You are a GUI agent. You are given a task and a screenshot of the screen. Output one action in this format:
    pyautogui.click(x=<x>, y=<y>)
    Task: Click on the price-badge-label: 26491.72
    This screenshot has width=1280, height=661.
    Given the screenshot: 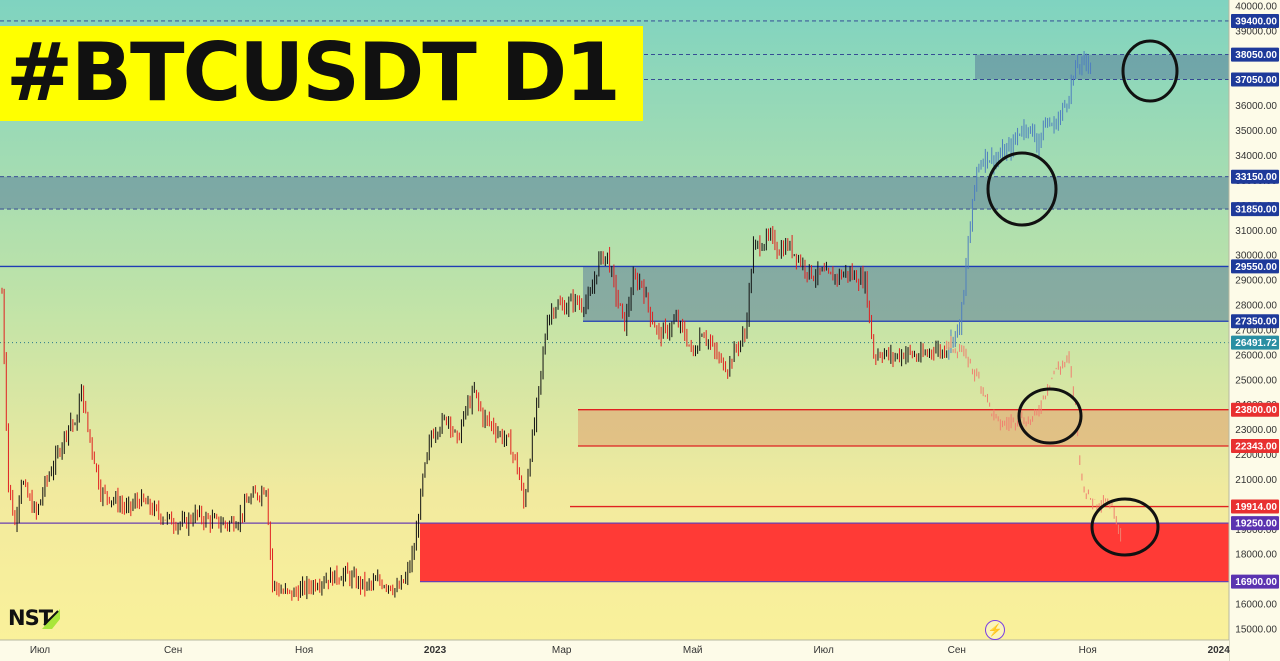 What is the action you would take?
    pyautogui.click(x=1256, y=343)
    